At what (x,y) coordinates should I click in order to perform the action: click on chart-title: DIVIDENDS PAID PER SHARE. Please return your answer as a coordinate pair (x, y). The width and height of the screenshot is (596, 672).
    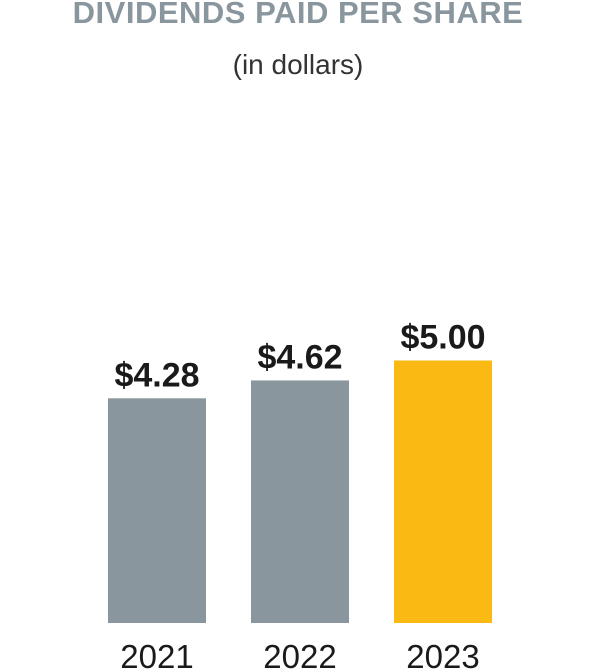
    Looking at the image, I should click on (298, 15).